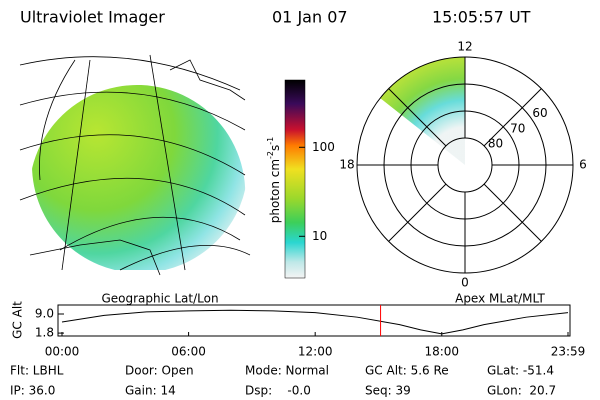 This screenshot has height=400, width=600. I want to click on alt-line, so click(315, 322).